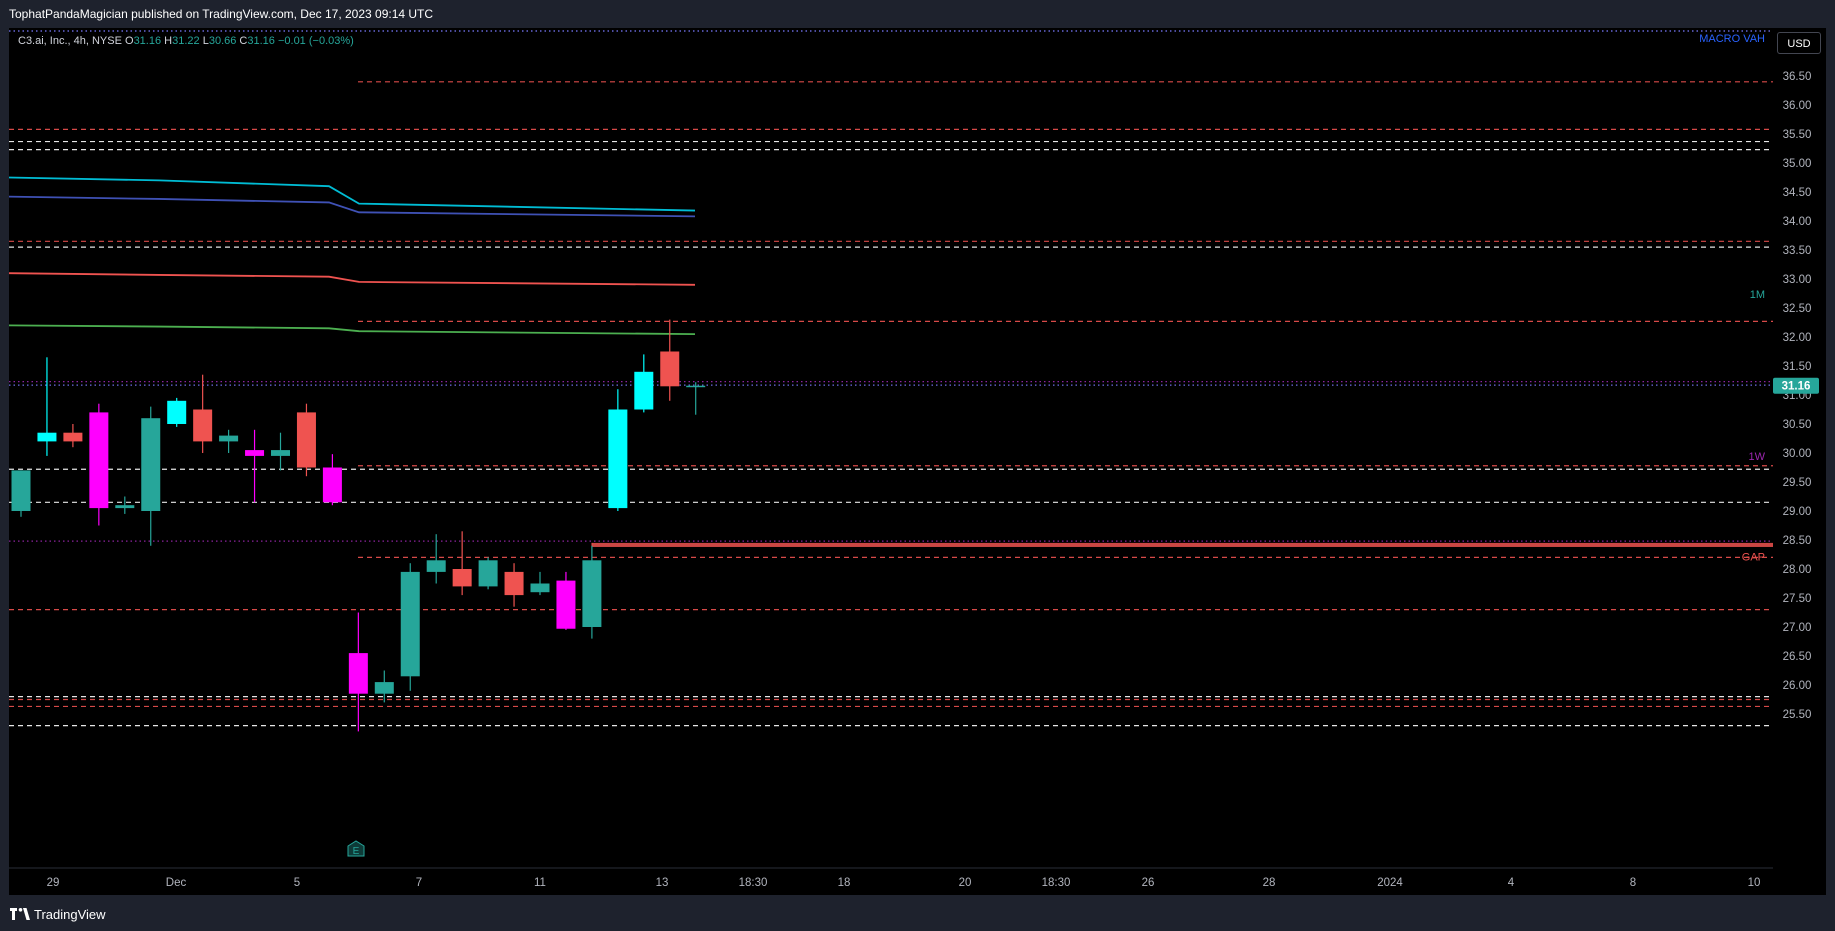 This screenshot has width=1835, height=931. Describe the element at coordinates (1797, 222) in the screenshot. I see `price-tick-label: 34.00` at that location.